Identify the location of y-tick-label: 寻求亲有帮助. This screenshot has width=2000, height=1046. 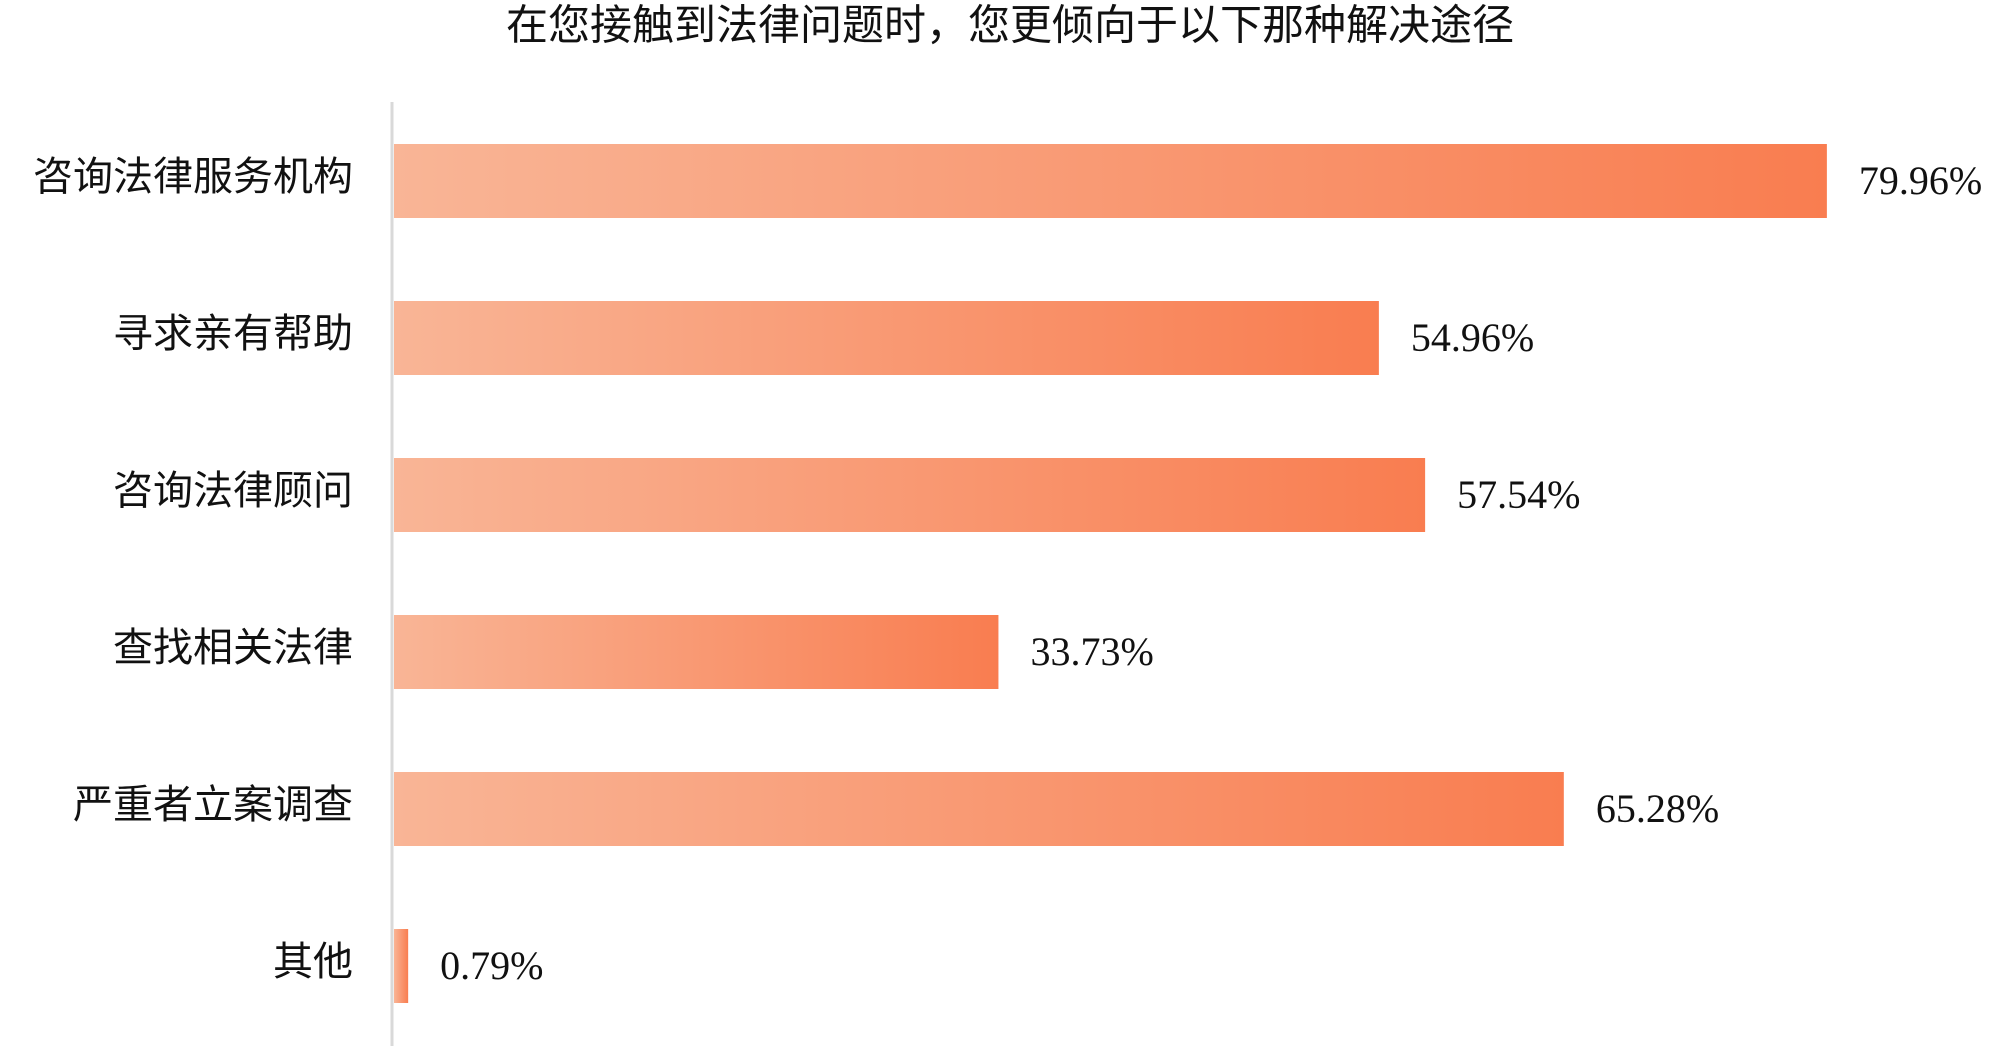
(233, 333).